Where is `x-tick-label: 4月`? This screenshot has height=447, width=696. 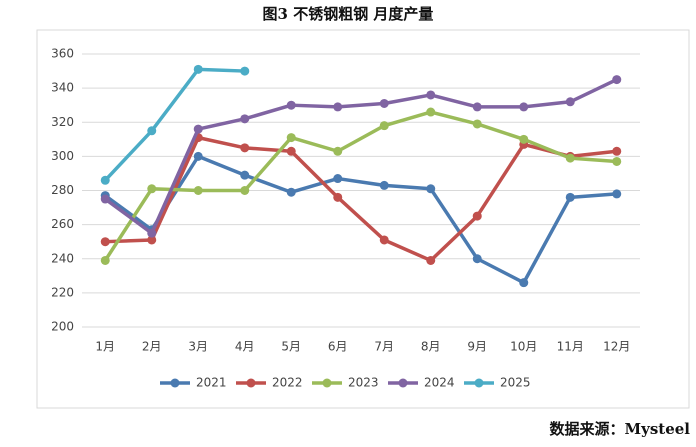
x-tick-label: 4月 is located at coordinates (245, 347).